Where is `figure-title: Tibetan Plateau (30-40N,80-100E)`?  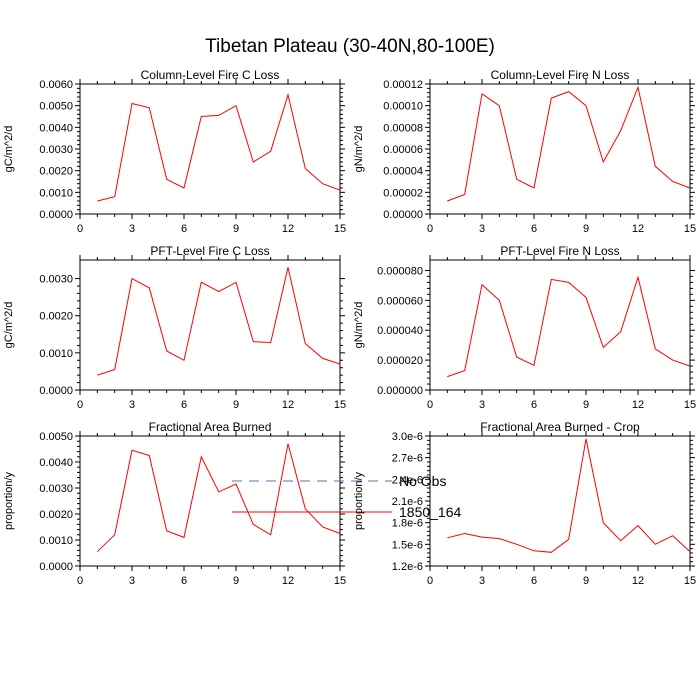 figure-title: Tibetan Plateau (30-40N,80-100E) is located at coordinates (350, 46).